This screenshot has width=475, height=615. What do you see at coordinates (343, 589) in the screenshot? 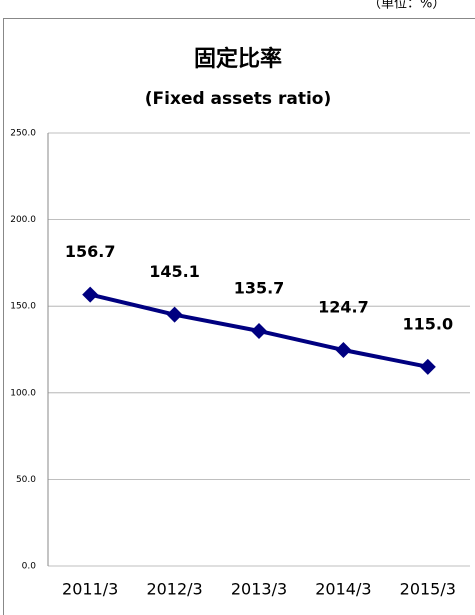
I see `x-tick-label: 2014/3` at bounding box center [343, 589].